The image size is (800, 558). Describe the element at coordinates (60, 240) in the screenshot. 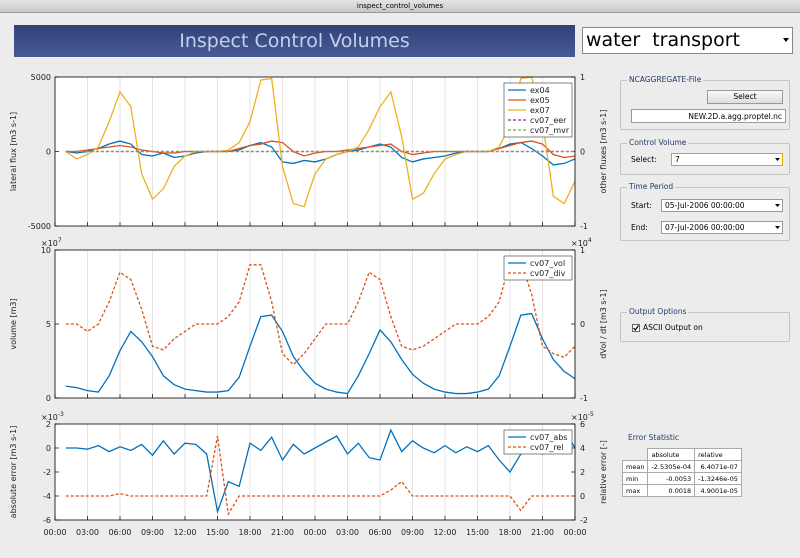

I see `multiplier-exp: 7` at that location.